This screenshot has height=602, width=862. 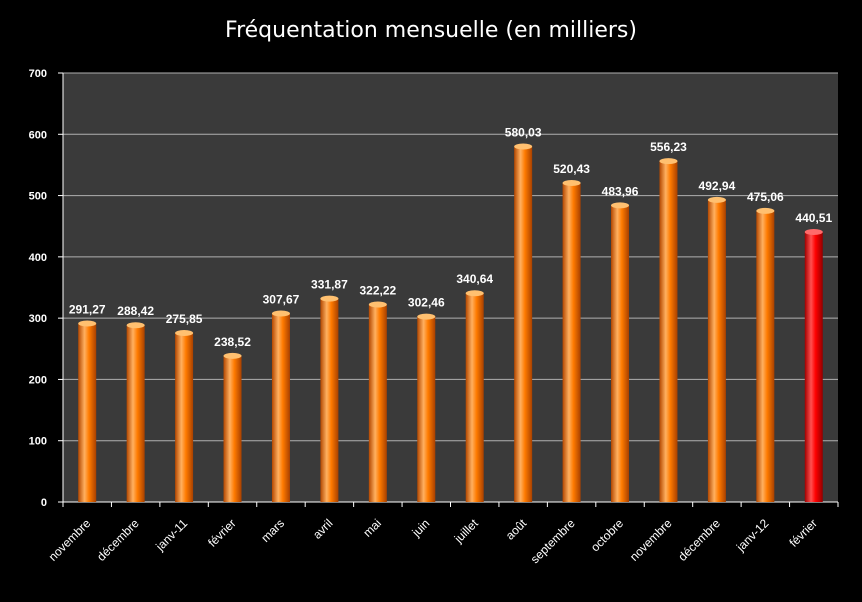 I want to click on data-label: 475,06, so click(x=765, y=197).